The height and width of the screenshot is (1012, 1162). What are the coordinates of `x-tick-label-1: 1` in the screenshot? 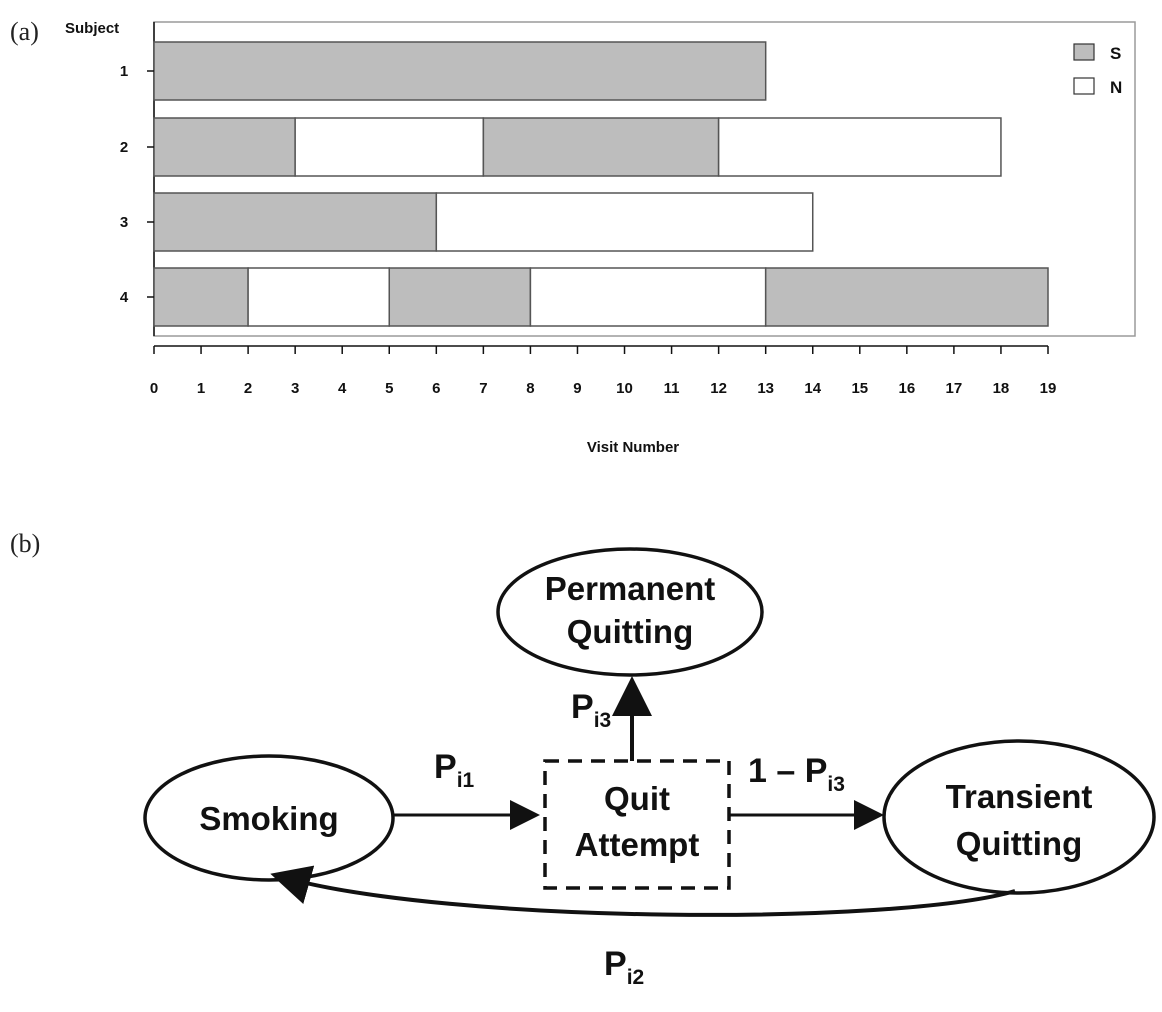 It's located at (201, 388).